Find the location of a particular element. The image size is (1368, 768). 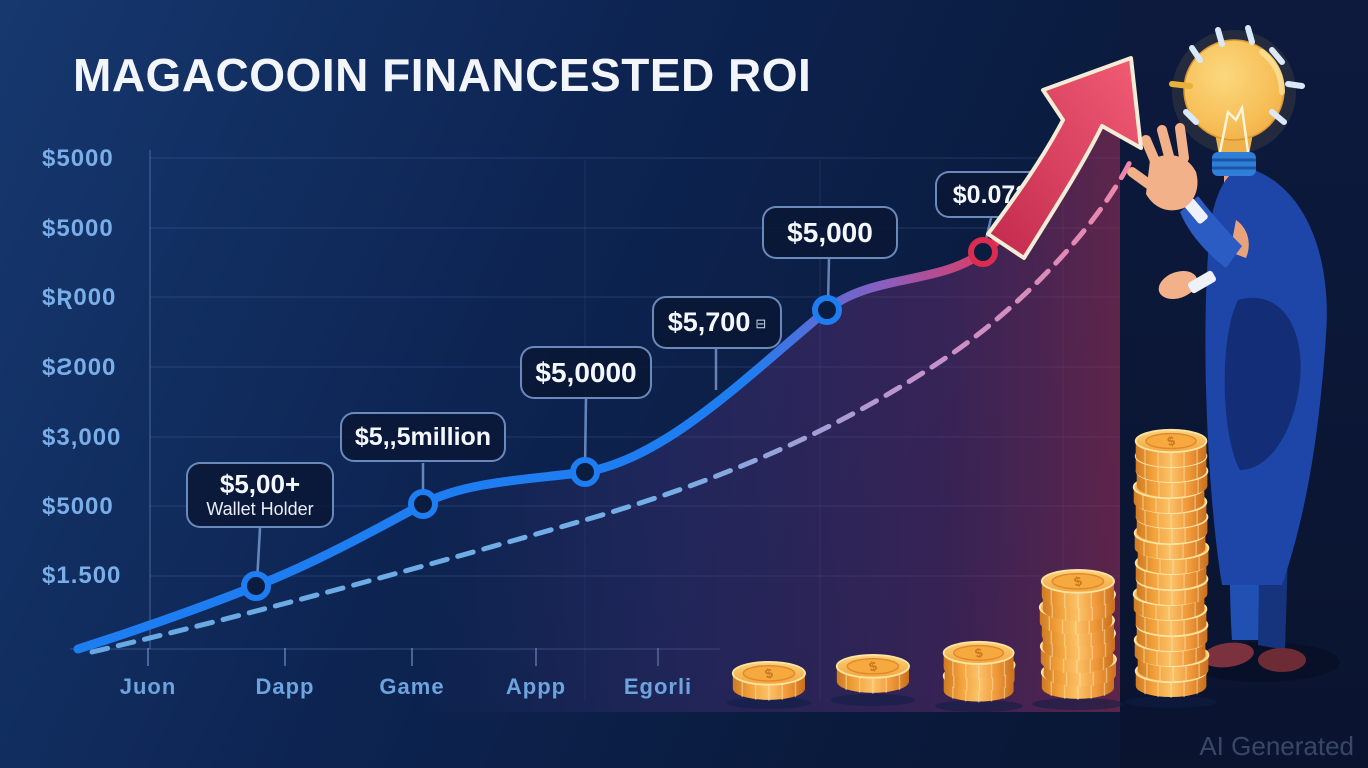

sparkle-rays-icon is located at coordinates (1237, 75).